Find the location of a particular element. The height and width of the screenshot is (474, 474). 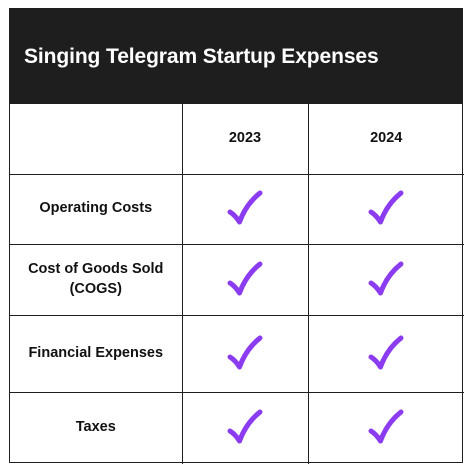

table-row: Operating Costs is located at coordinates (237, 209).